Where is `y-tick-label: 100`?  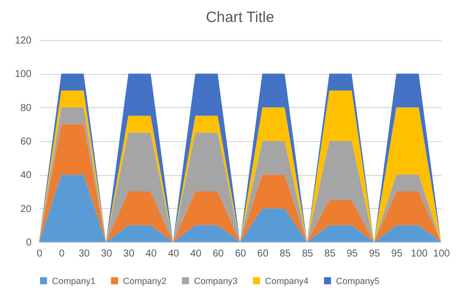
y-tick-label: 100 is located at coordinates (23, 74).